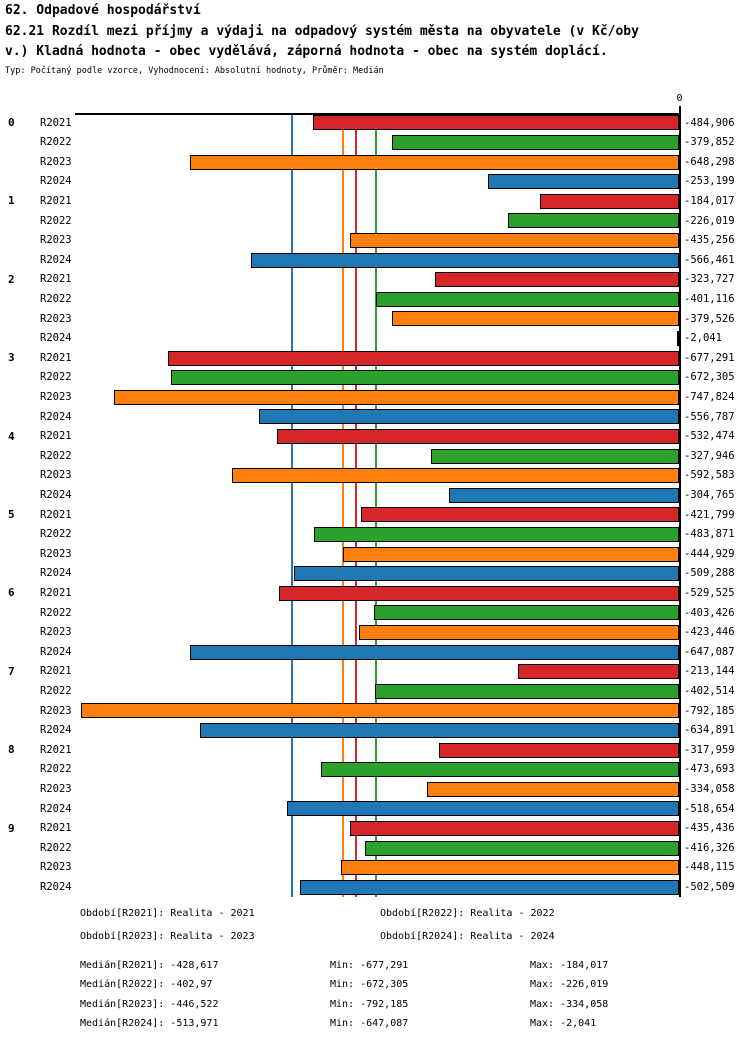  I want to click on bar-value-label: -792,185, so click(709, 710).